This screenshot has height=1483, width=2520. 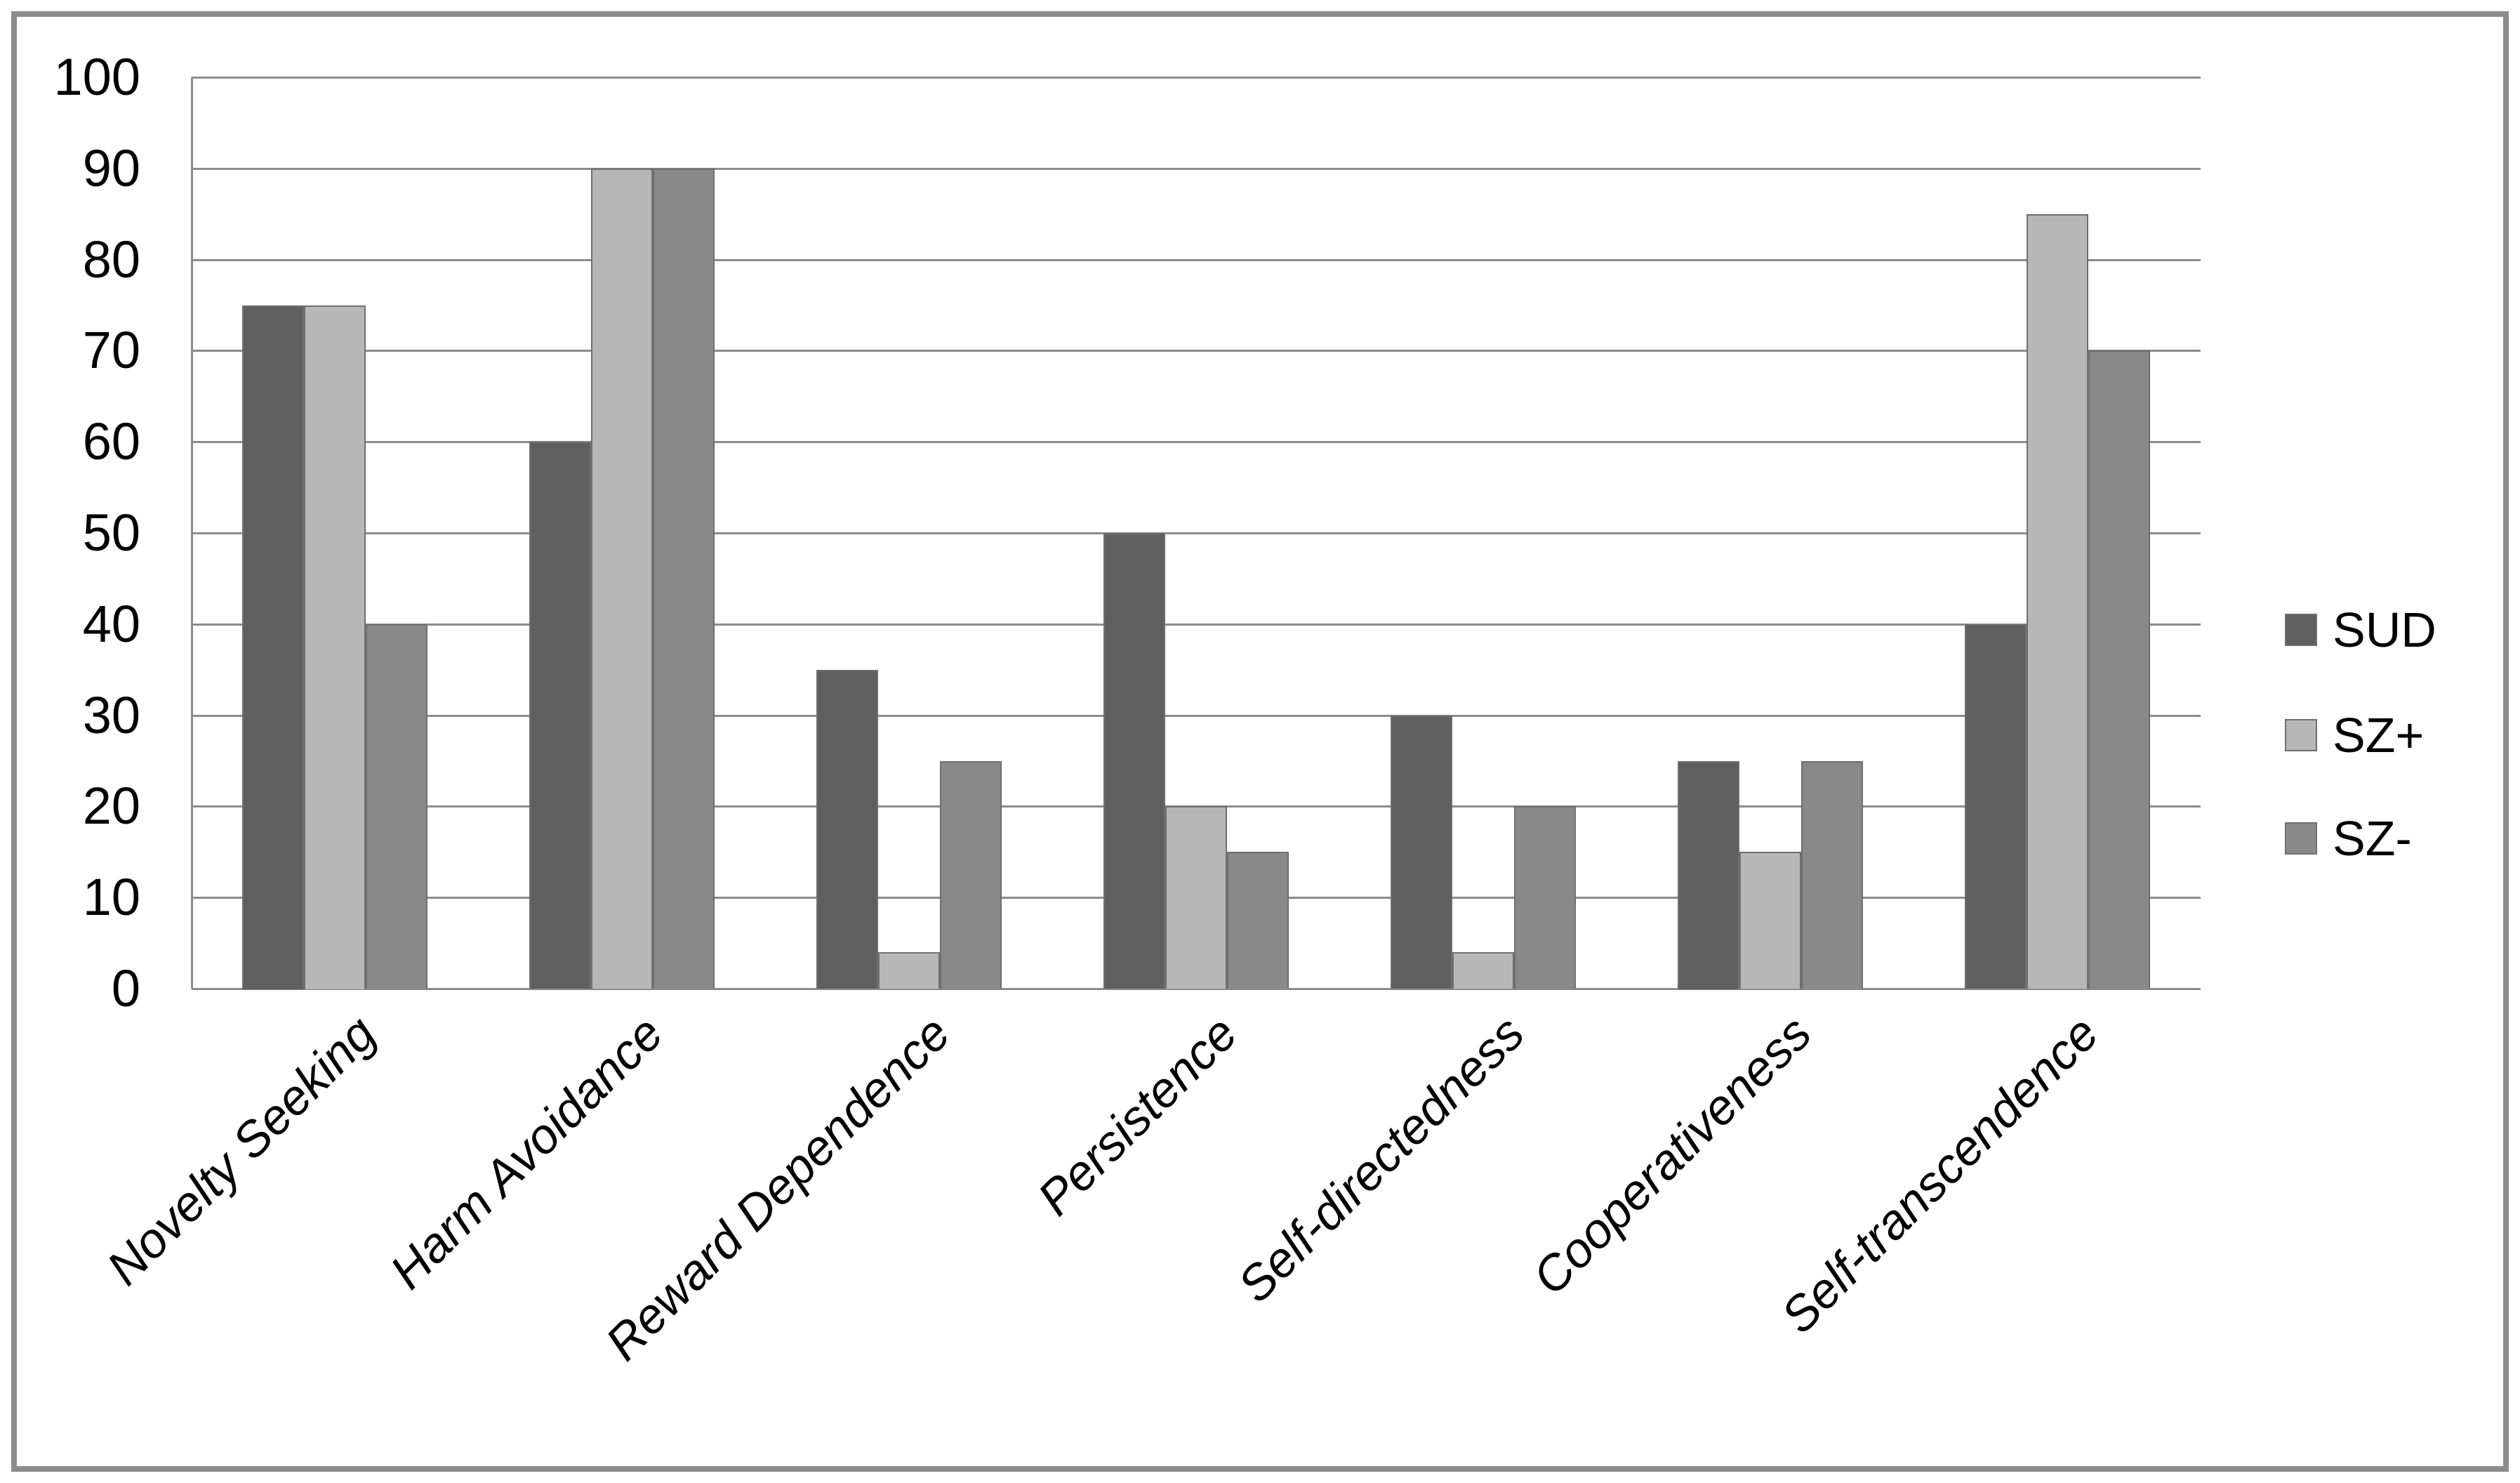 What do you see at coordinates (2379, 735) in the screenshot?
I see `legend-label-szplus: SZ+` at bounding box center [2379, 735].